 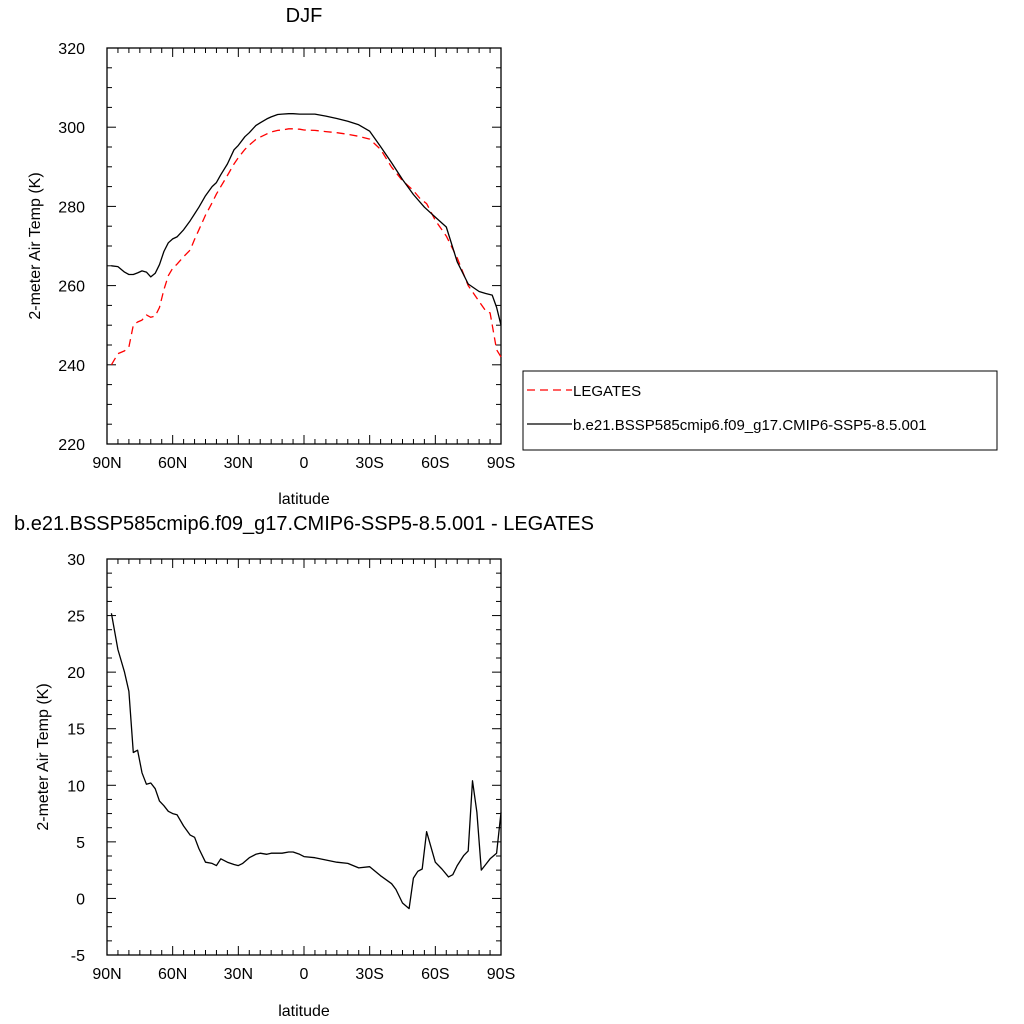 I want to click on y-tick-label: 240, so click(x=71, y=366).